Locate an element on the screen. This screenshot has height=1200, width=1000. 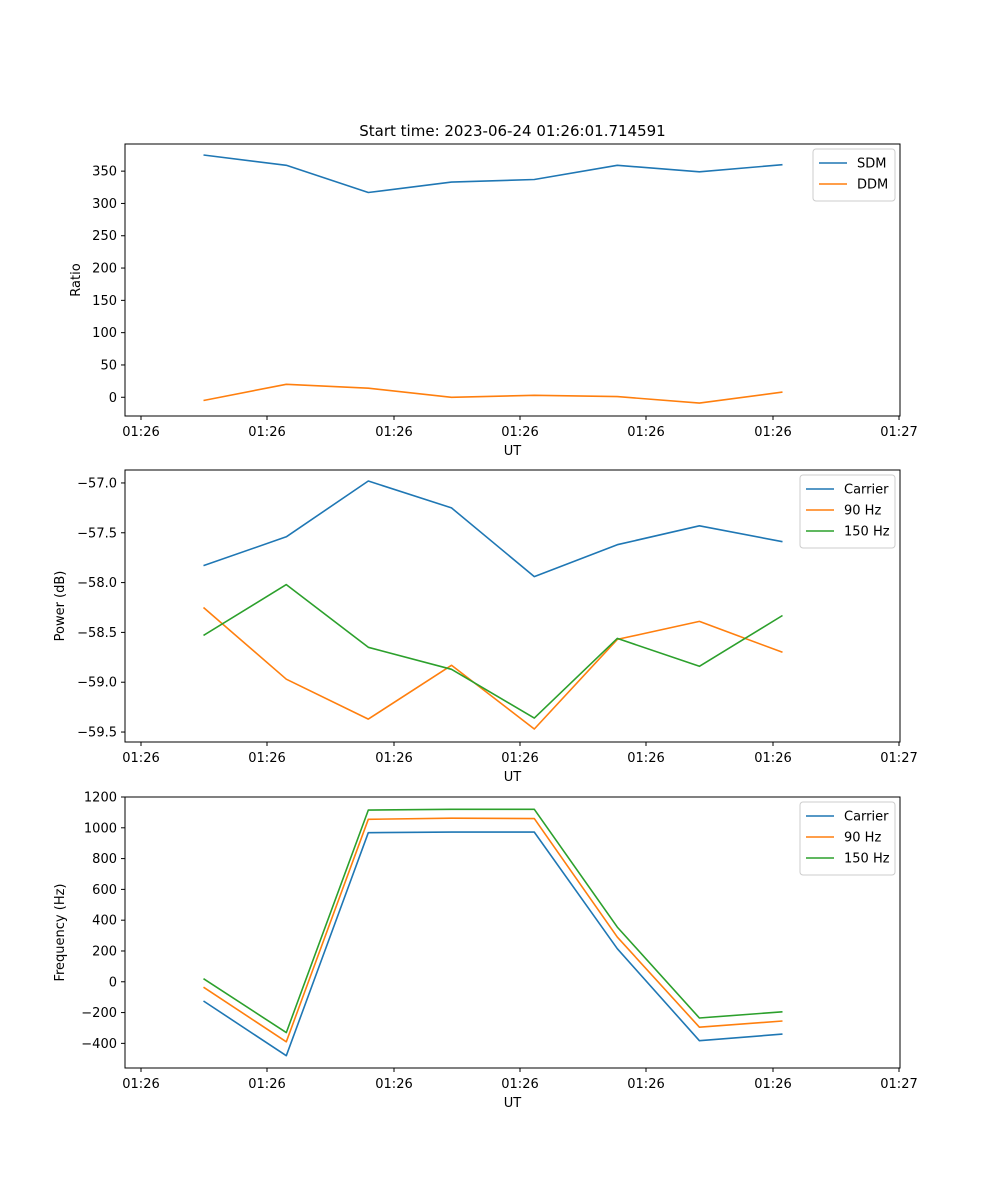
frequency-y-tick-label: 600 is located at coordinates (104, 890).